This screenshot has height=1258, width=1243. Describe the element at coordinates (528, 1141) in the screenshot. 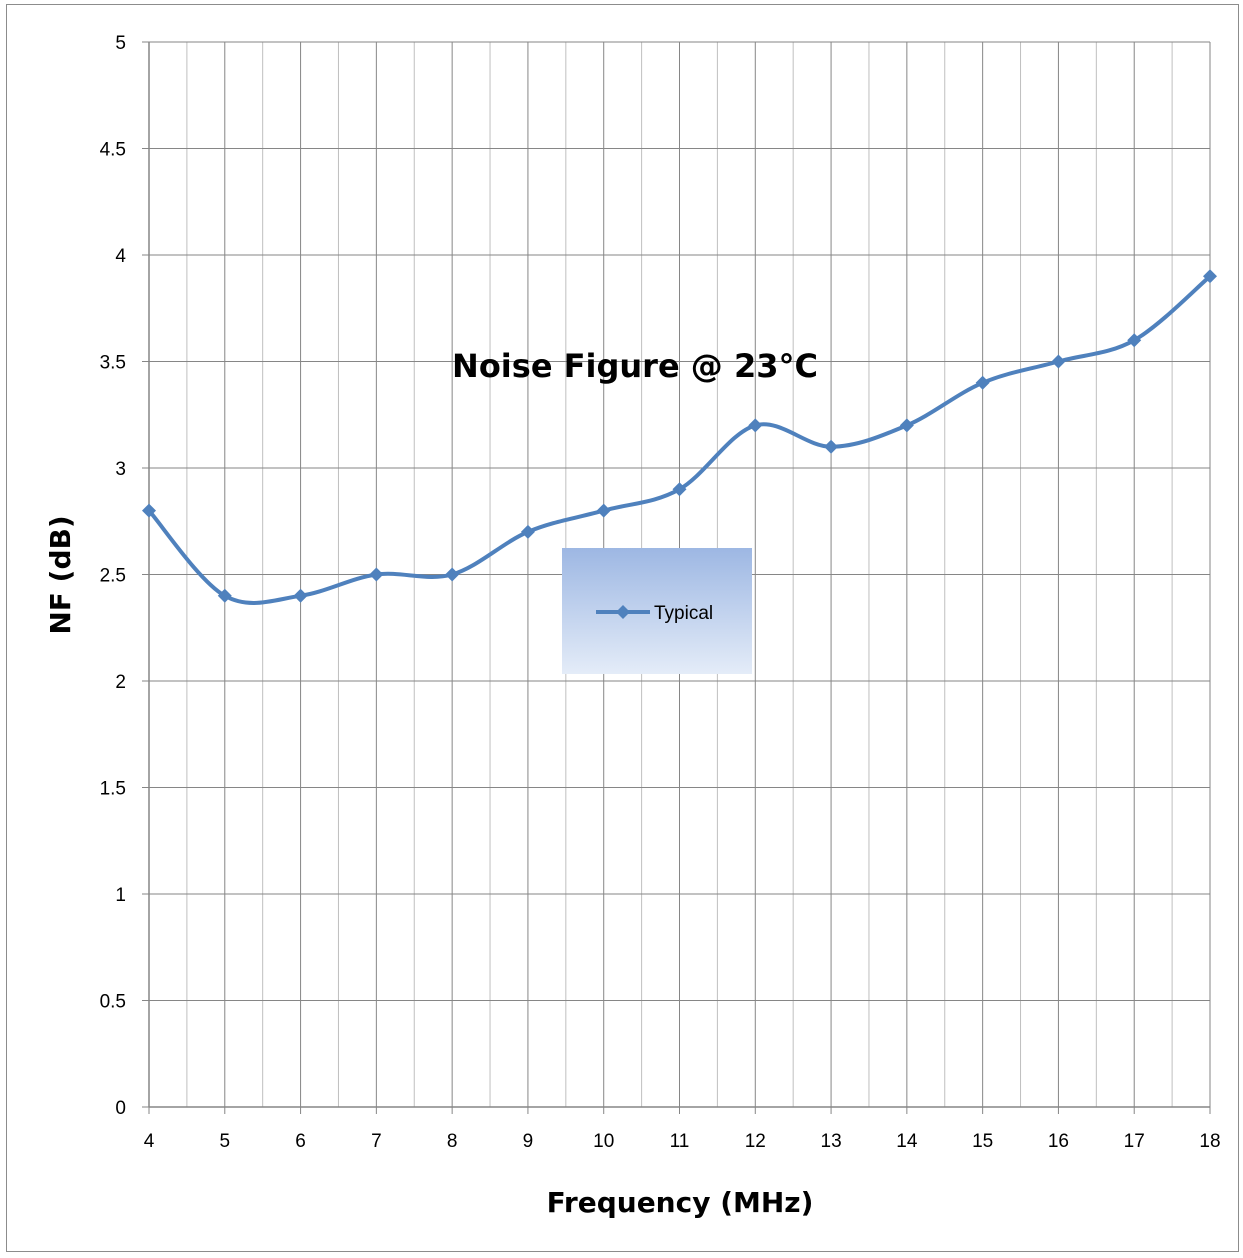

I see `x-tick-label: 9` at that location.